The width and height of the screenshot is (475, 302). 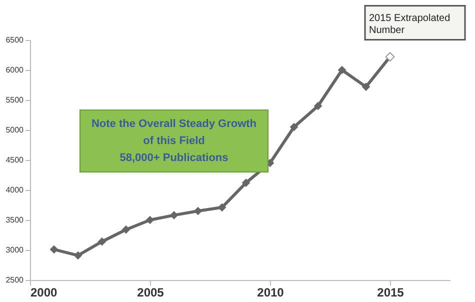 I want to click on x-tick-label: 2015, so click(x=390, y=293).